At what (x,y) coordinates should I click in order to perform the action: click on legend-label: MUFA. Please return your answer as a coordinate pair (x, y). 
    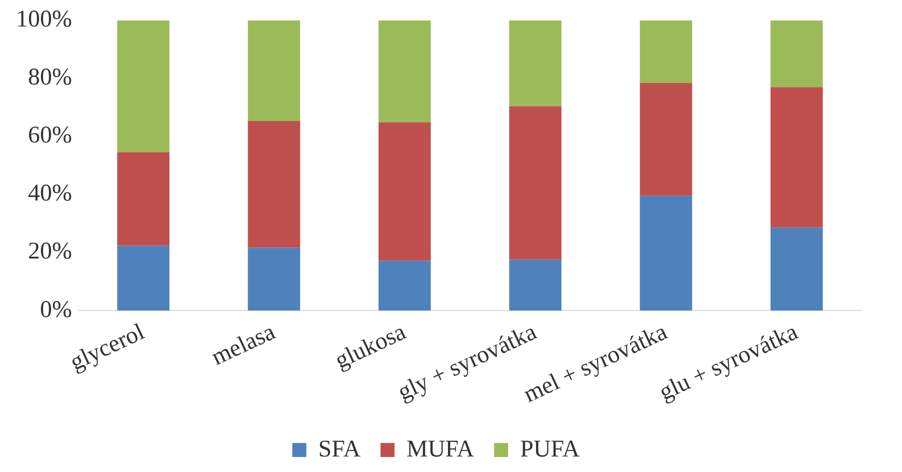
    Looking at the image, I should click on (440, 449).